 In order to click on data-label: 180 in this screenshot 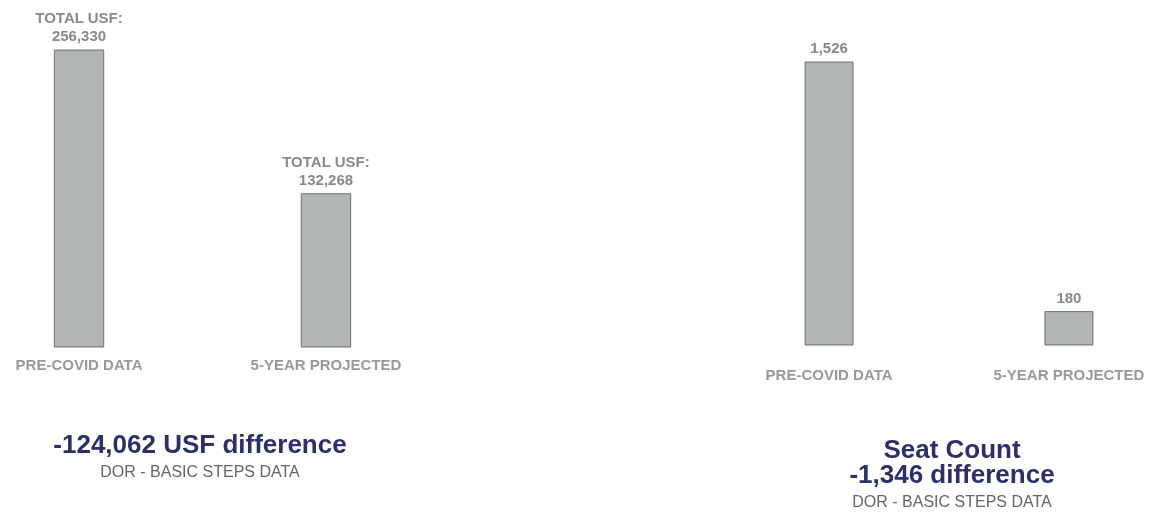, I will do `click(1069, 297)`.